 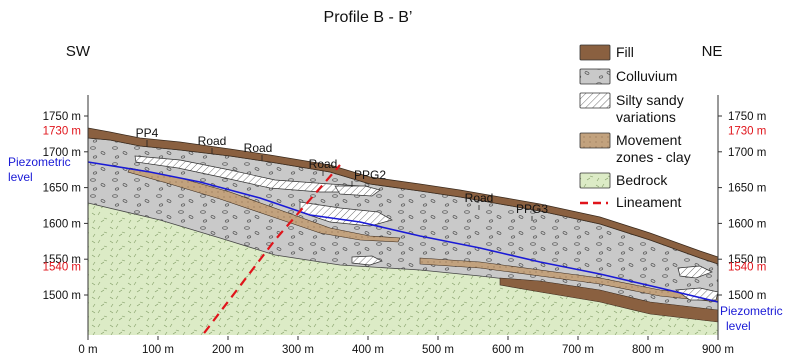 What do you see at coordinates (747, 189) in the screenshot?
I see `right-tick-label: 1650 m` at bounding box center [747, 189].